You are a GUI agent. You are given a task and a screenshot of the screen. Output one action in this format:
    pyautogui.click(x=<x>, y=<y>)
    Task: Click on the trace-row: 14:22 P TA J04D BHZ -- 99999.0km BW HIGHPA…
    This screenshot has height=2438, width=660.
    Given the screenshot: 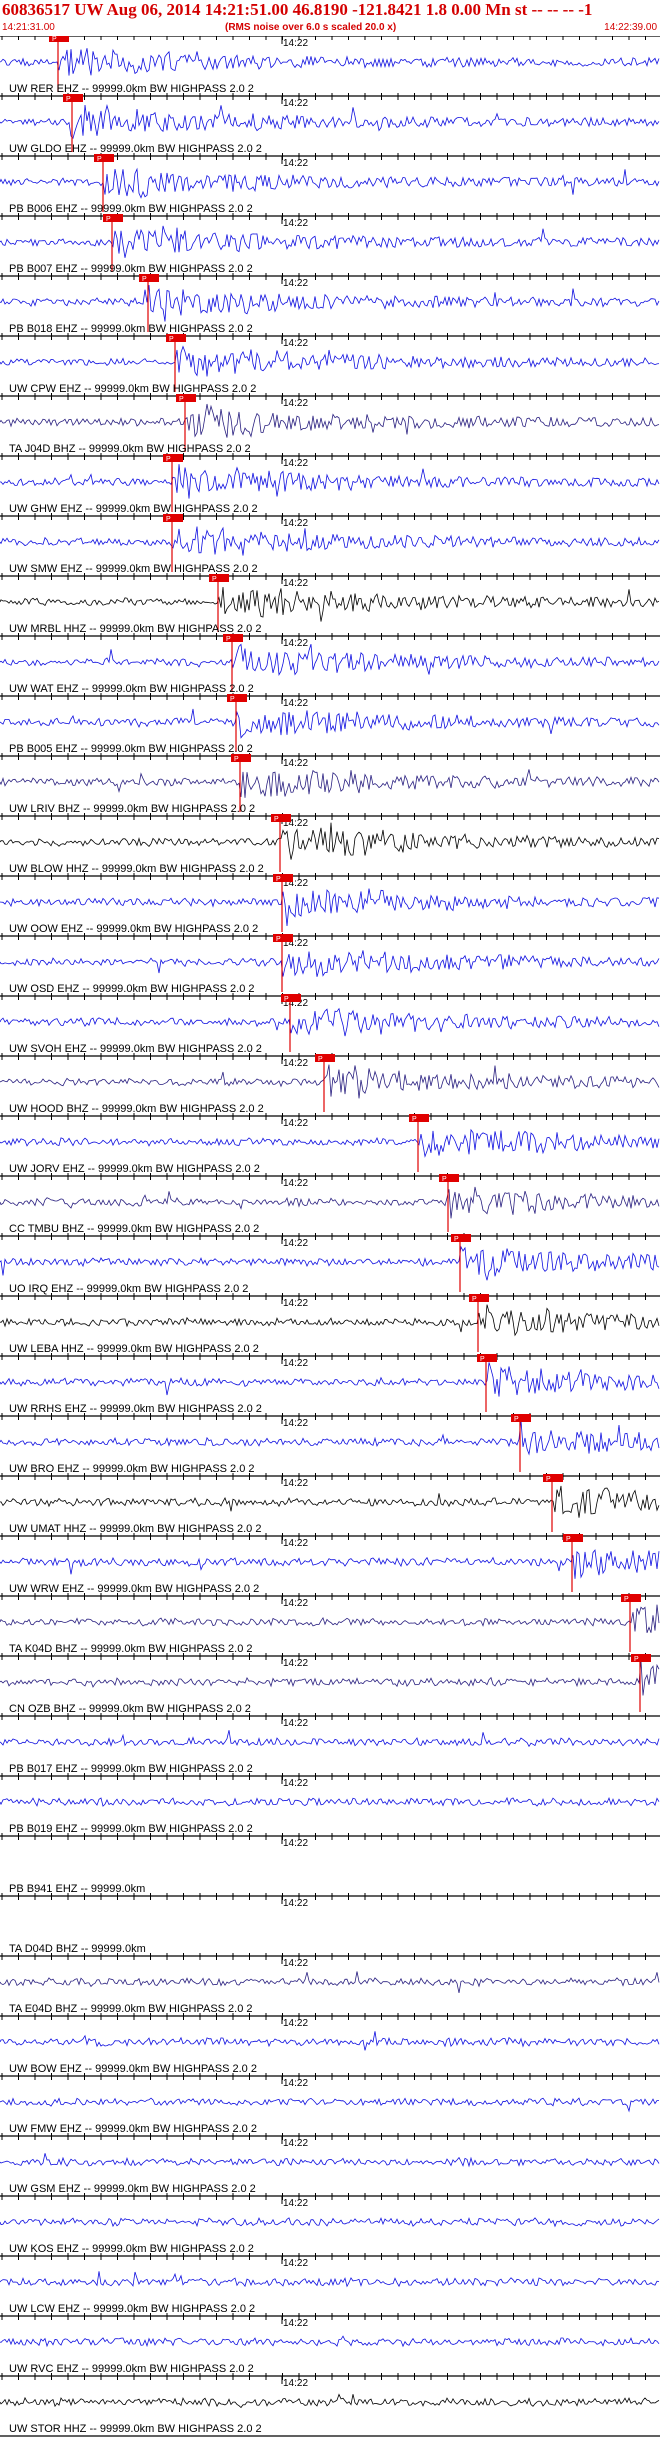 What is the action you would take?
    pyautogui.click(x=330, y=424)
    